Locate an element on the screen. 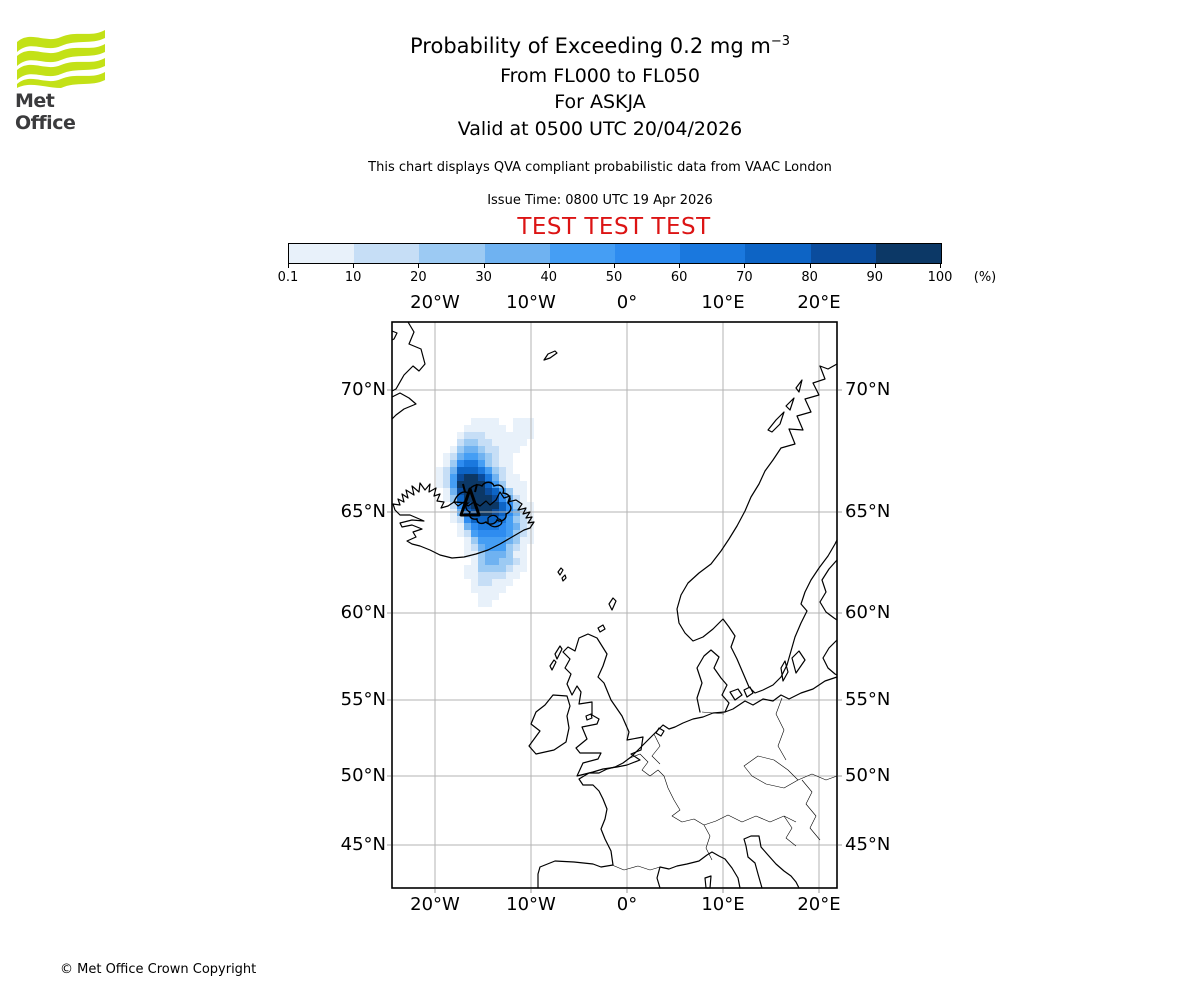 The image size is (1200, 1000). coast-greenland is located at coordinates (408, 356).